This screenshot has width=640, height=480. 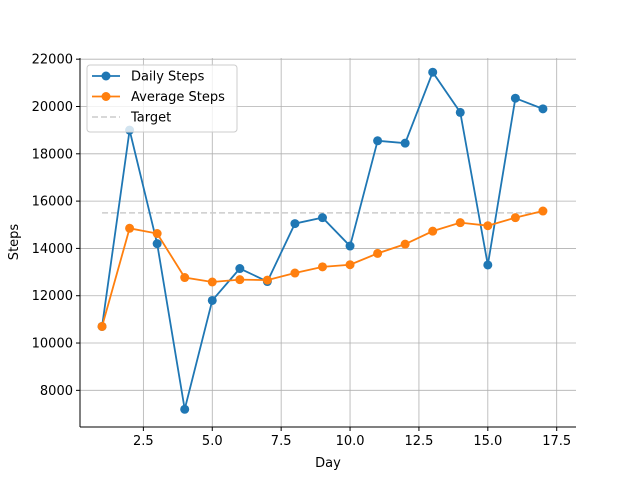 What do you see at coordinates (350, 441) in the screenshot?
I see `x-tick-label: 10.0` at bounding box center [350, 441].